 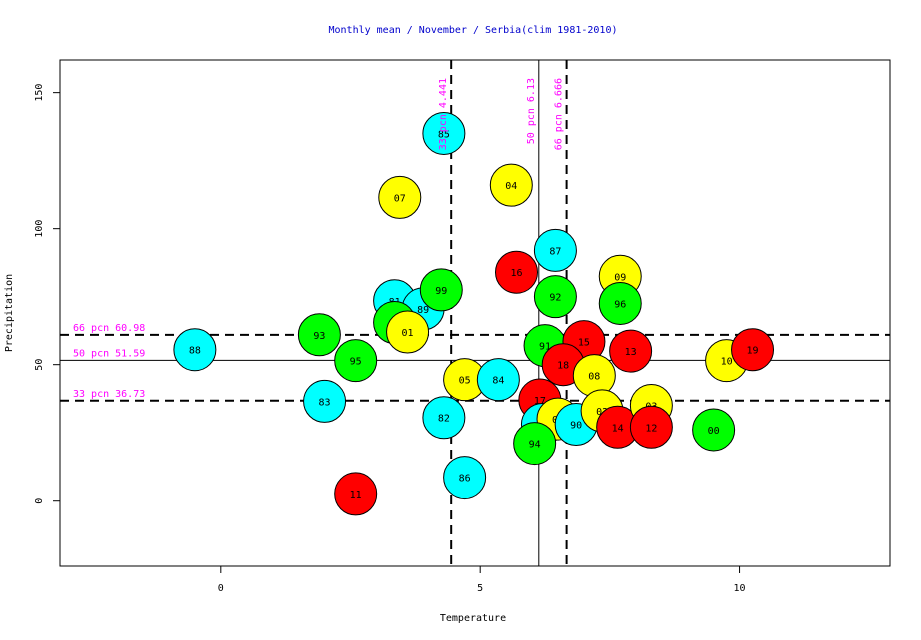 I want to click on data-point-label: 92, so click(x=555, y=298).